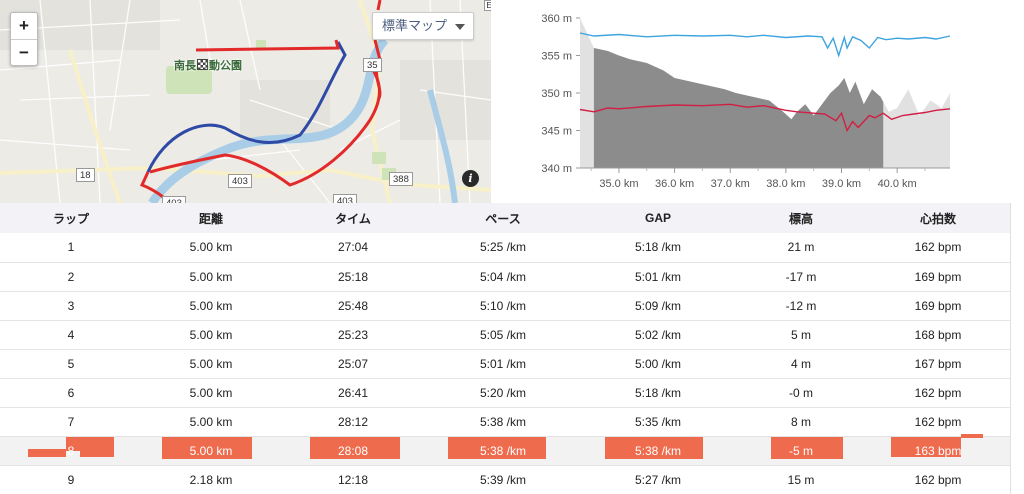 Image resolution: width=1024 pixels, height=494 pixels. Describe the element at coordinates (801, 277) in the screenshot. I see `cell-elevation: -17 m` at that location.